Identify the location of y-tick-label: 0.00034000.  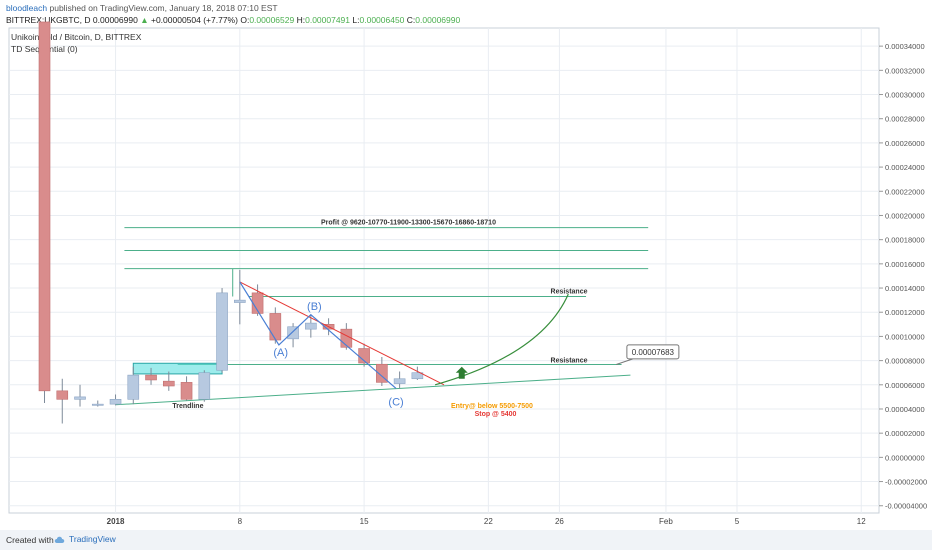
(905, 46).